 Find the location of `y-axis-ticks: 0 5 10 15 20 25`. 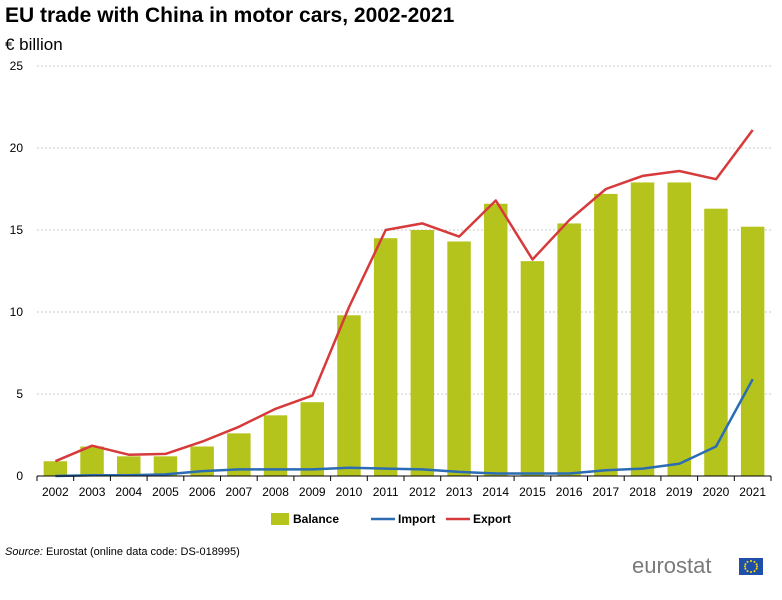

y-axis-ticks: 0 5 10 15 20 25 is located at coordinates (17, 271).